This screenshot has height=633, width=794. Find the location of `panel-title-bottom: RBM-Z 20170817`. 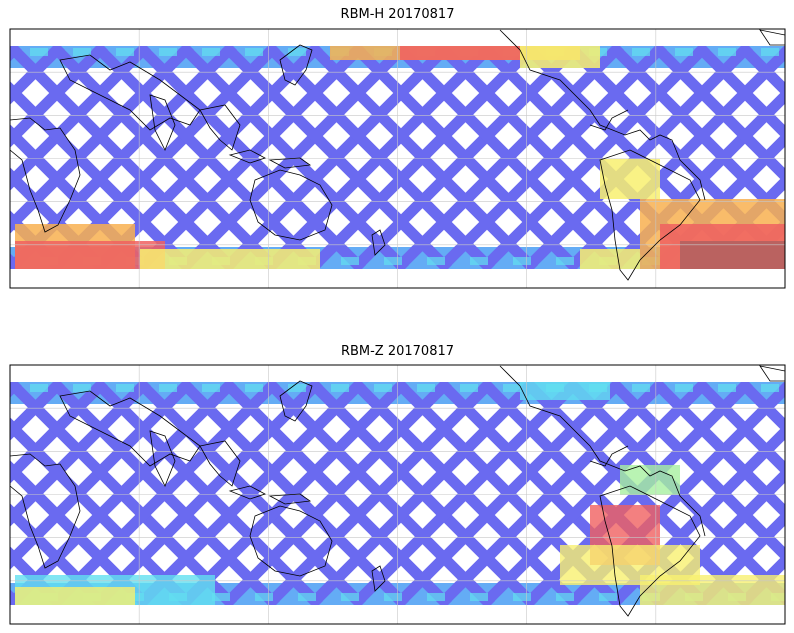

panel-title-bottom: RBM-Z 20170817 is located at coordinates (397, 351).